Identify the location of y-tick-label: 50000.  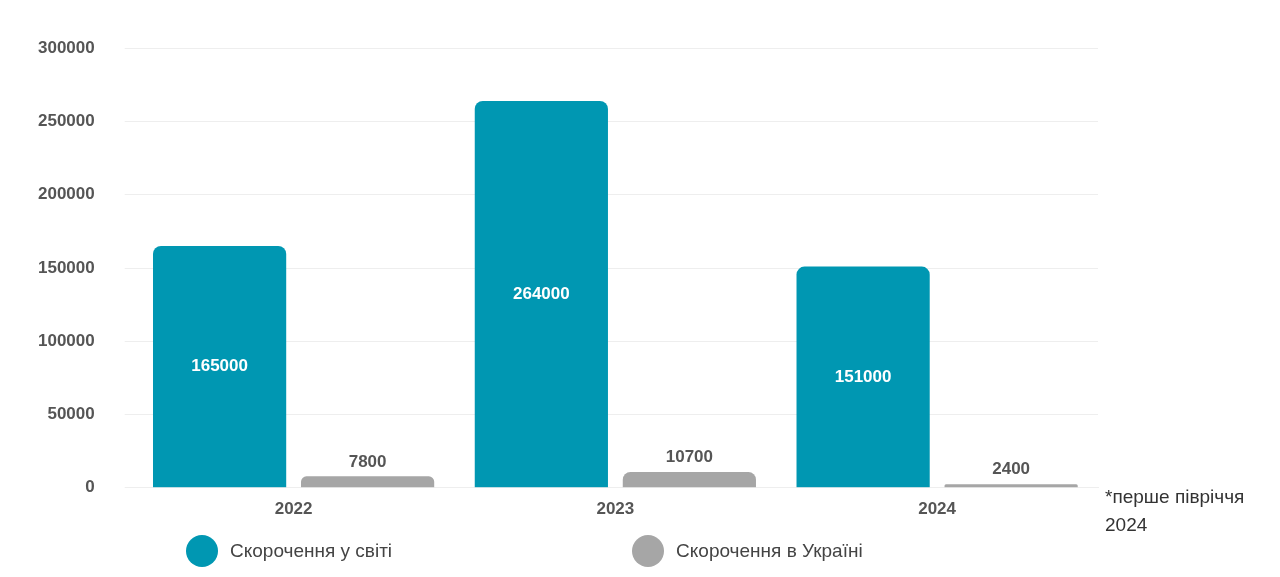
(71, 414).